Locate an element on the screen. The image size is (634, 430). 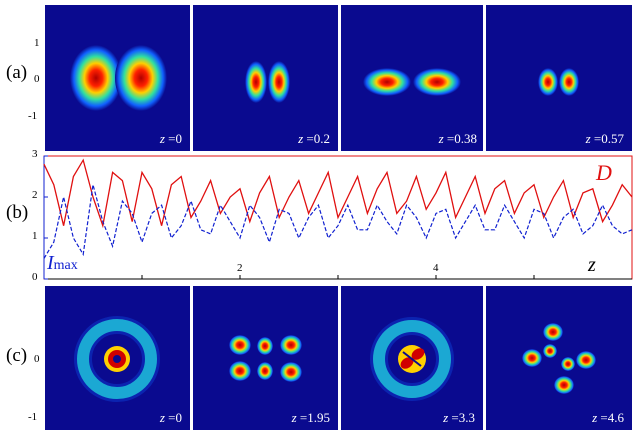
row-b-label: (b) is located at coordinates (17, 212).